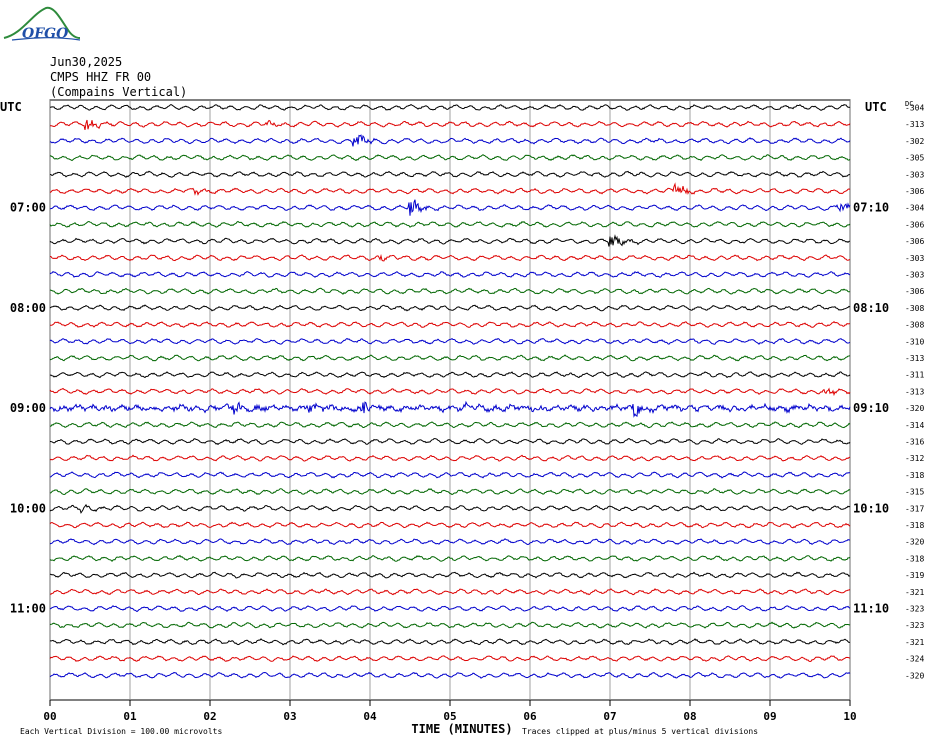 The width and height of the screenshot is (930, 744). What do you see at coordinates (914, 575) in the screenshot?
I see `dc-offset-label: -319` at bounding box center [914, 575].